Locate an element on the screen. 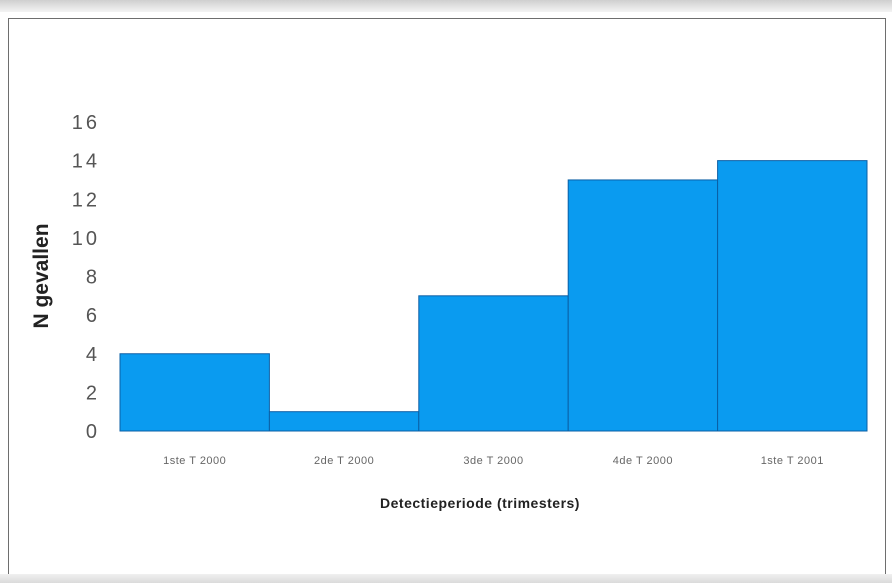  y-axis-ticks: 0 2 4 6 8 10 12 14 16 is located at coordinates (86, 277).